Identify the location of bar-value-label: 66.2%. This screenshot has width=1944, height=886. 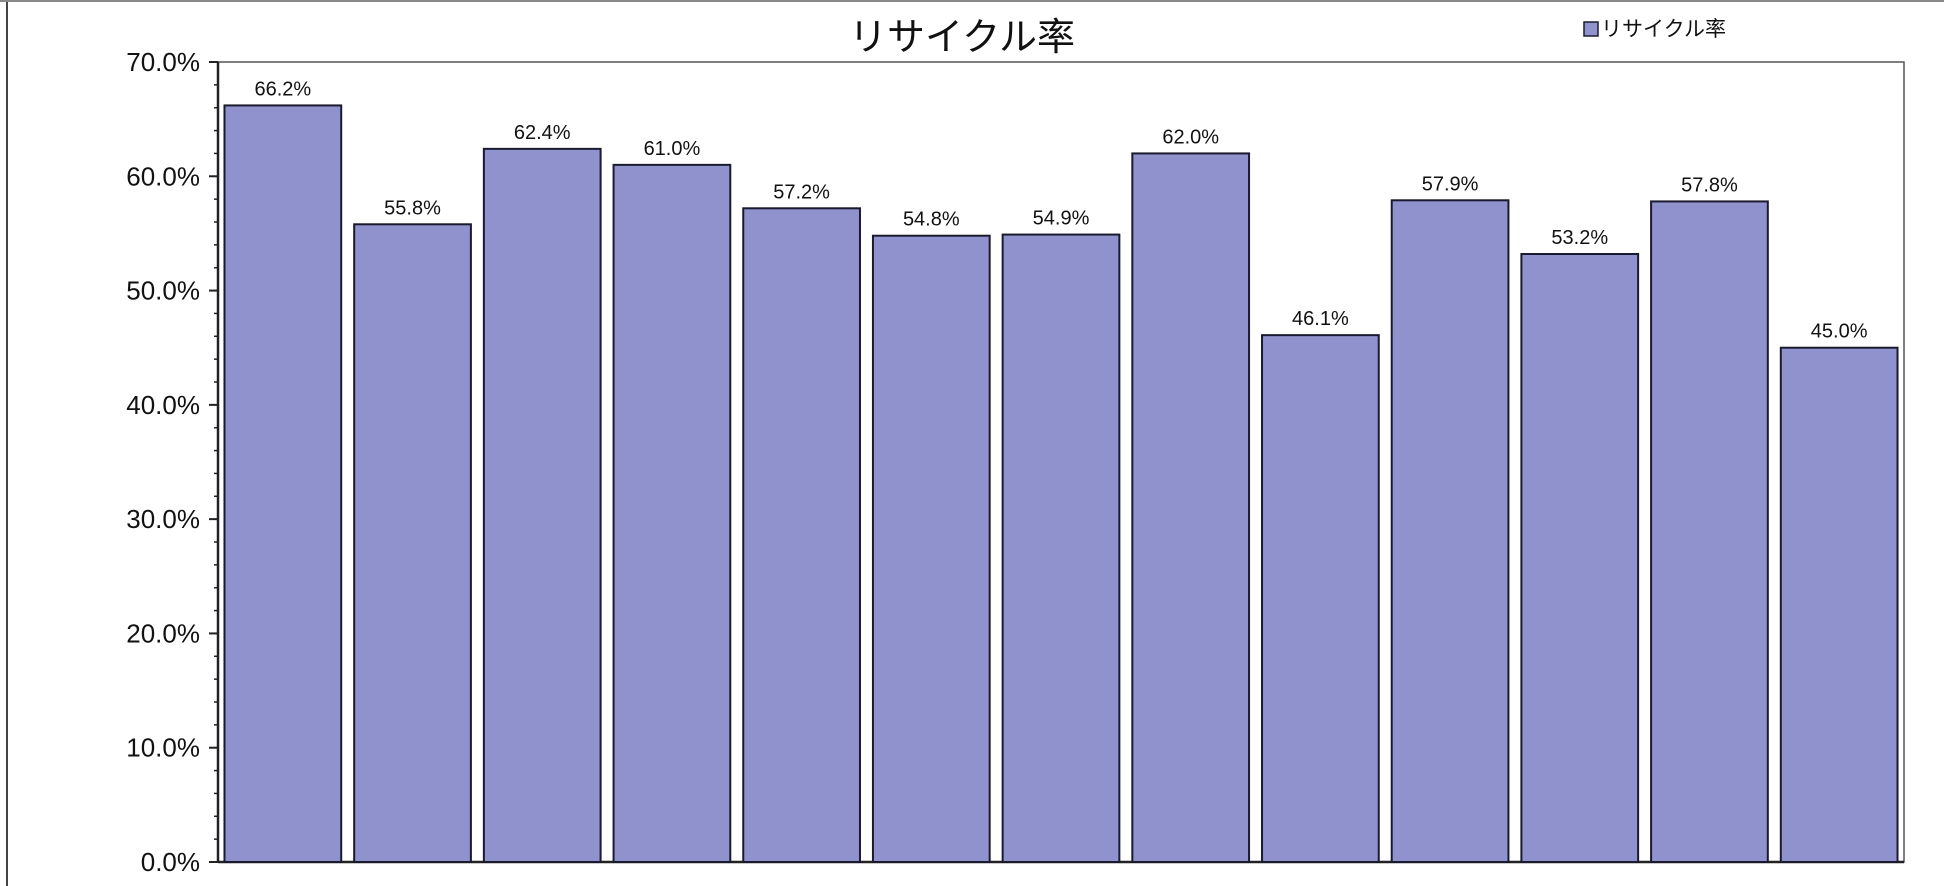
(282, 89).